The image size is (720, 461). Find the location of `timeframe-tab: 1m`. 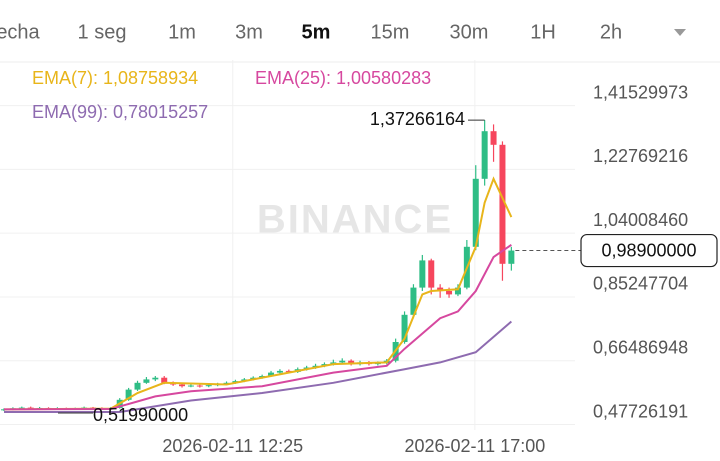

timeframe-tab: 1m is located at coordinates (182, 32).